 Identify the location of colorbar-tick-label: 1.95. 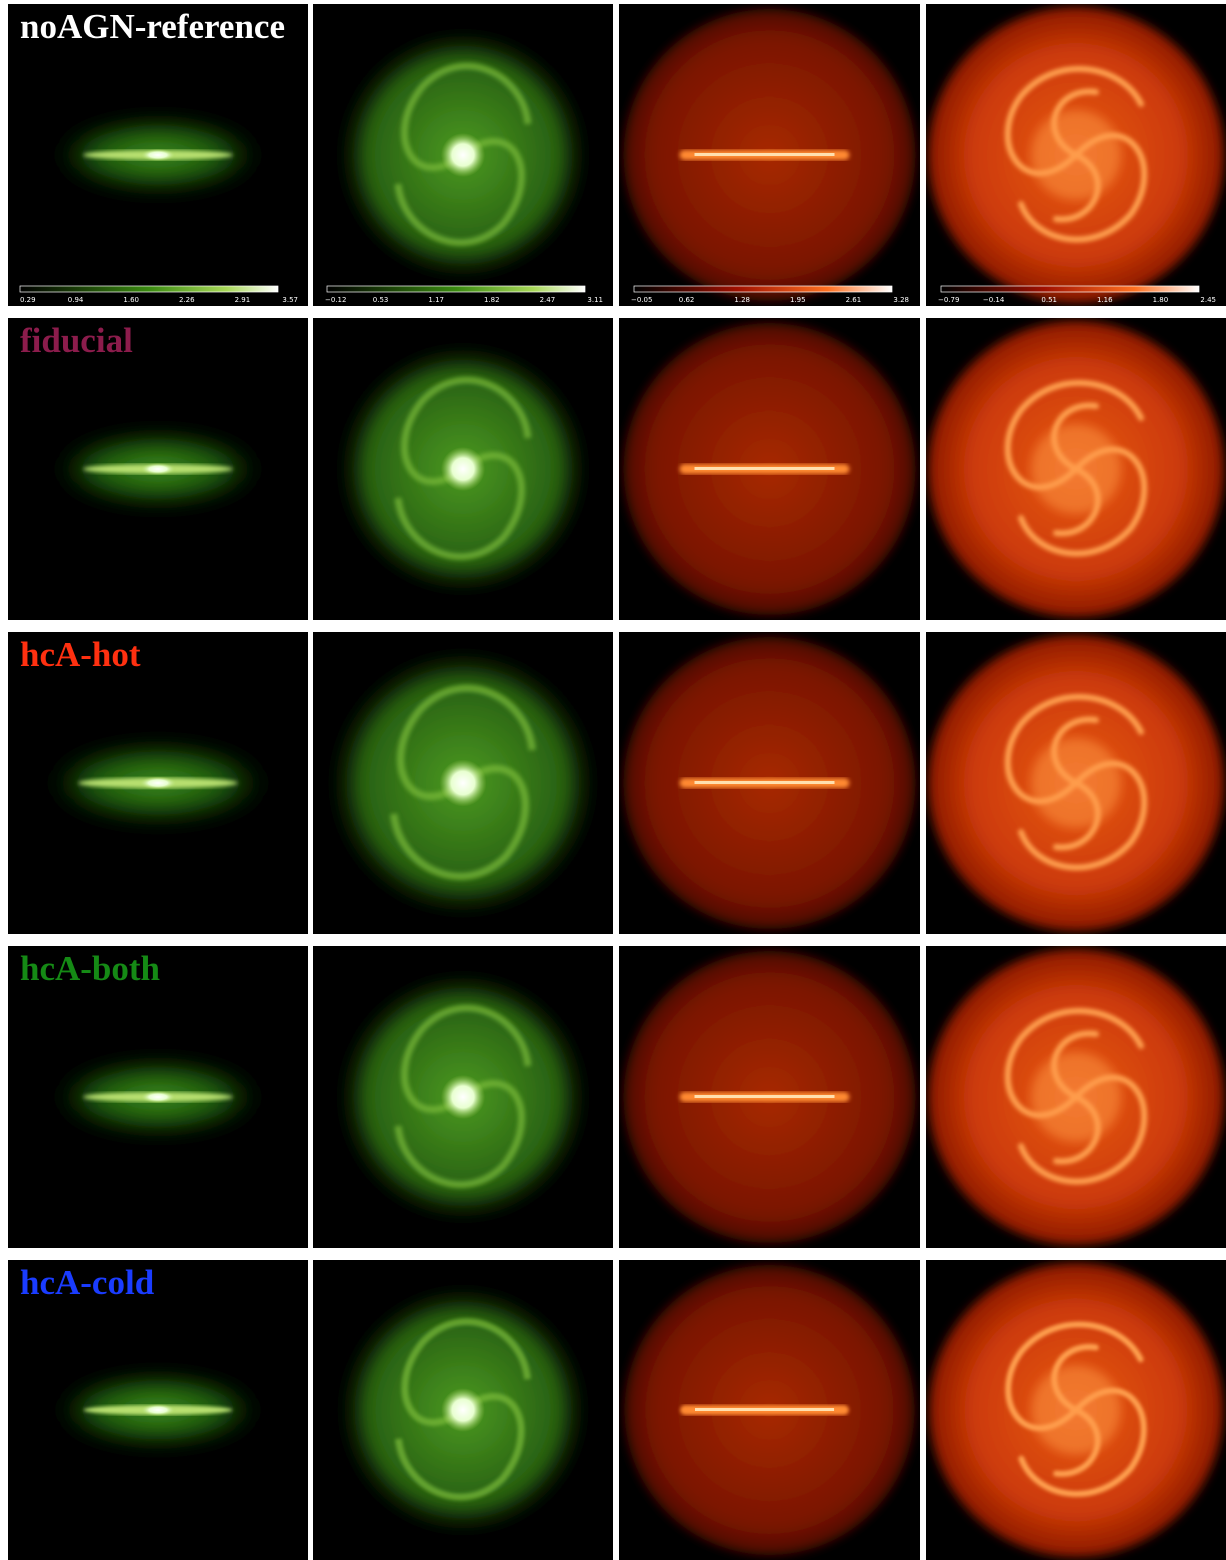
(798, 300).